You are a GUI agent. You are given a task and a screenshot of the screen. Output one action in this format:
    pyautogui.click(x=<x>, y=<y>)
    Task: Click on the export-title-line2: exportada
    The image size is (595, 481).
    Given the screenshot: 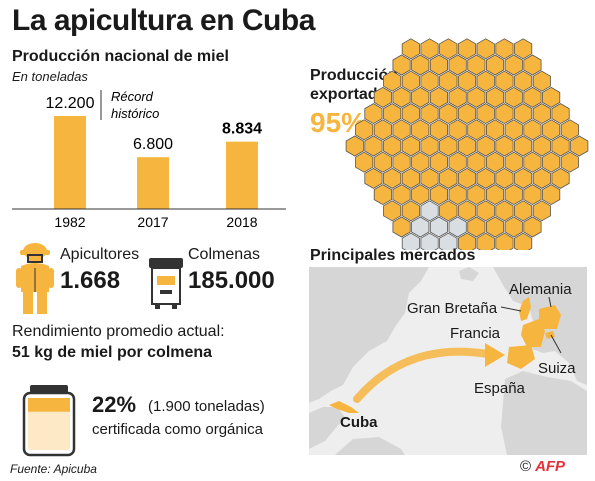 What is the action you would take?
    pyautogui.click(x=348, y=94)
    